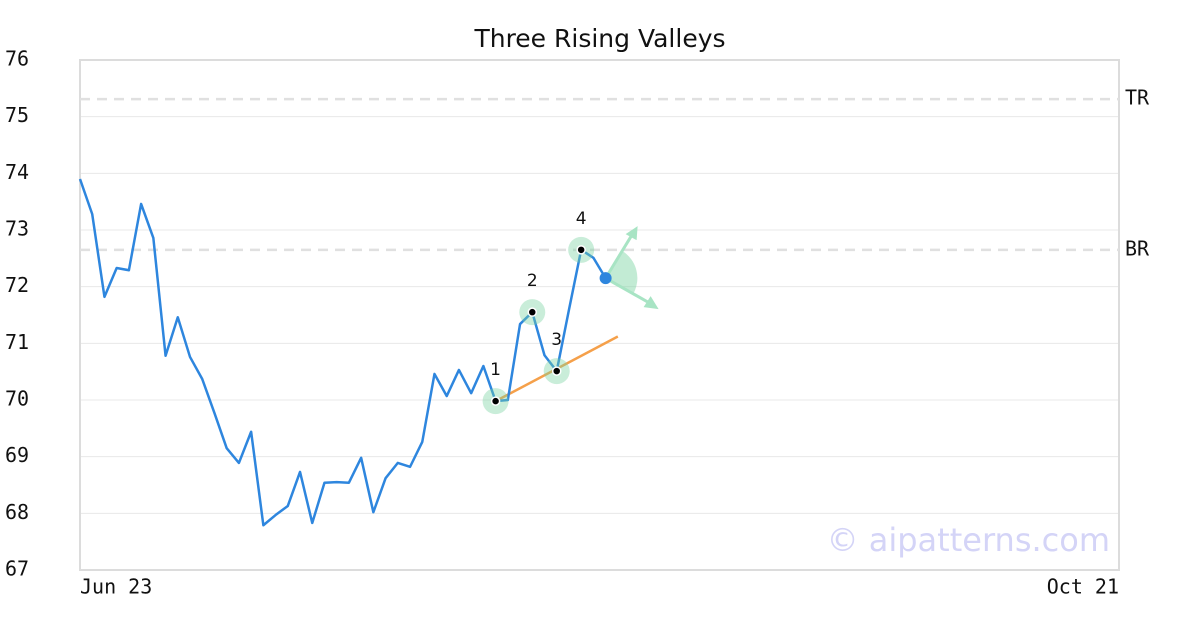 Image resolution: width=1200 pixels, height=630 pixels. What do you see at coordinates (581, 219) in the screenshot?
I see `pattern-label: 4` at bounding box center [581, 219].